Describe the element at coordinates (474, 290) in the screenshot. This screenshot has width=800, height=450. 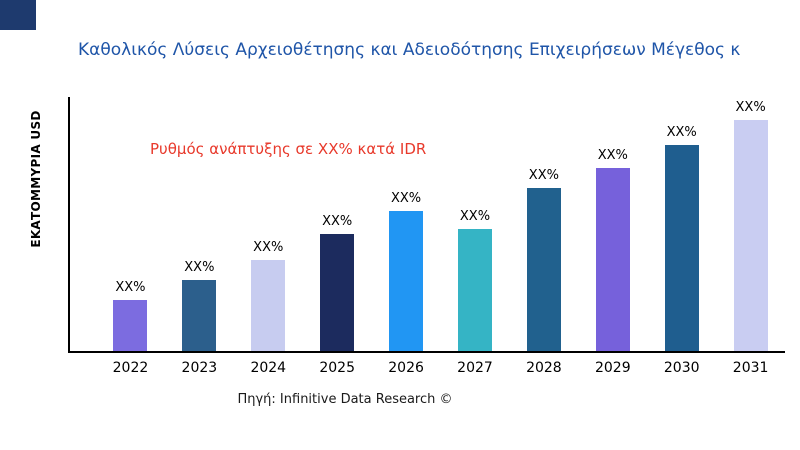
I see `bar-2027` at that location.